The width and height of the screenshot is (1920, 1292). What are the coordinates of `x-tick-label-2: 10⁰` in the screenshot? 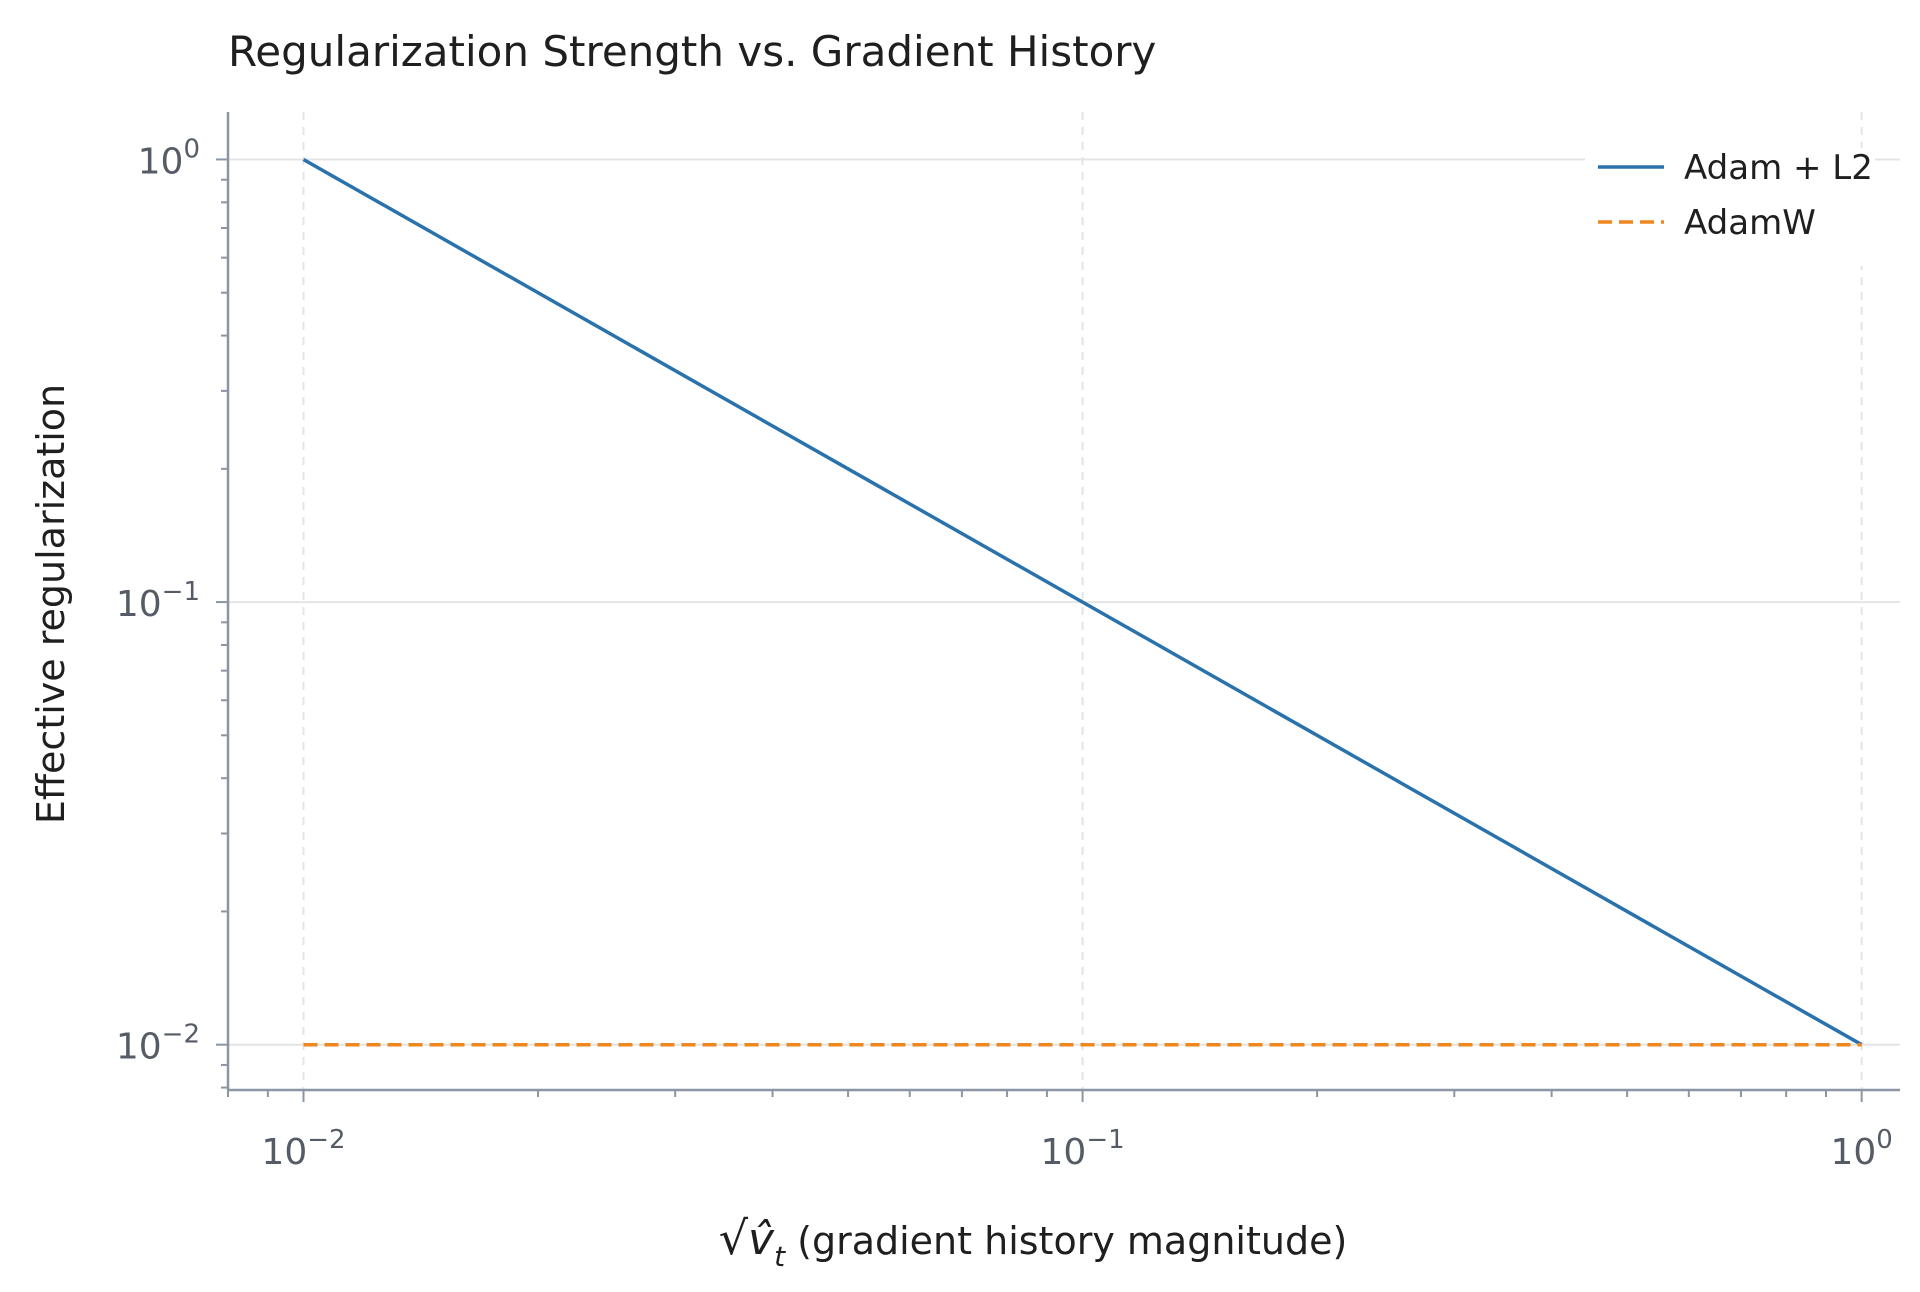 It's located at (1861, 1149).